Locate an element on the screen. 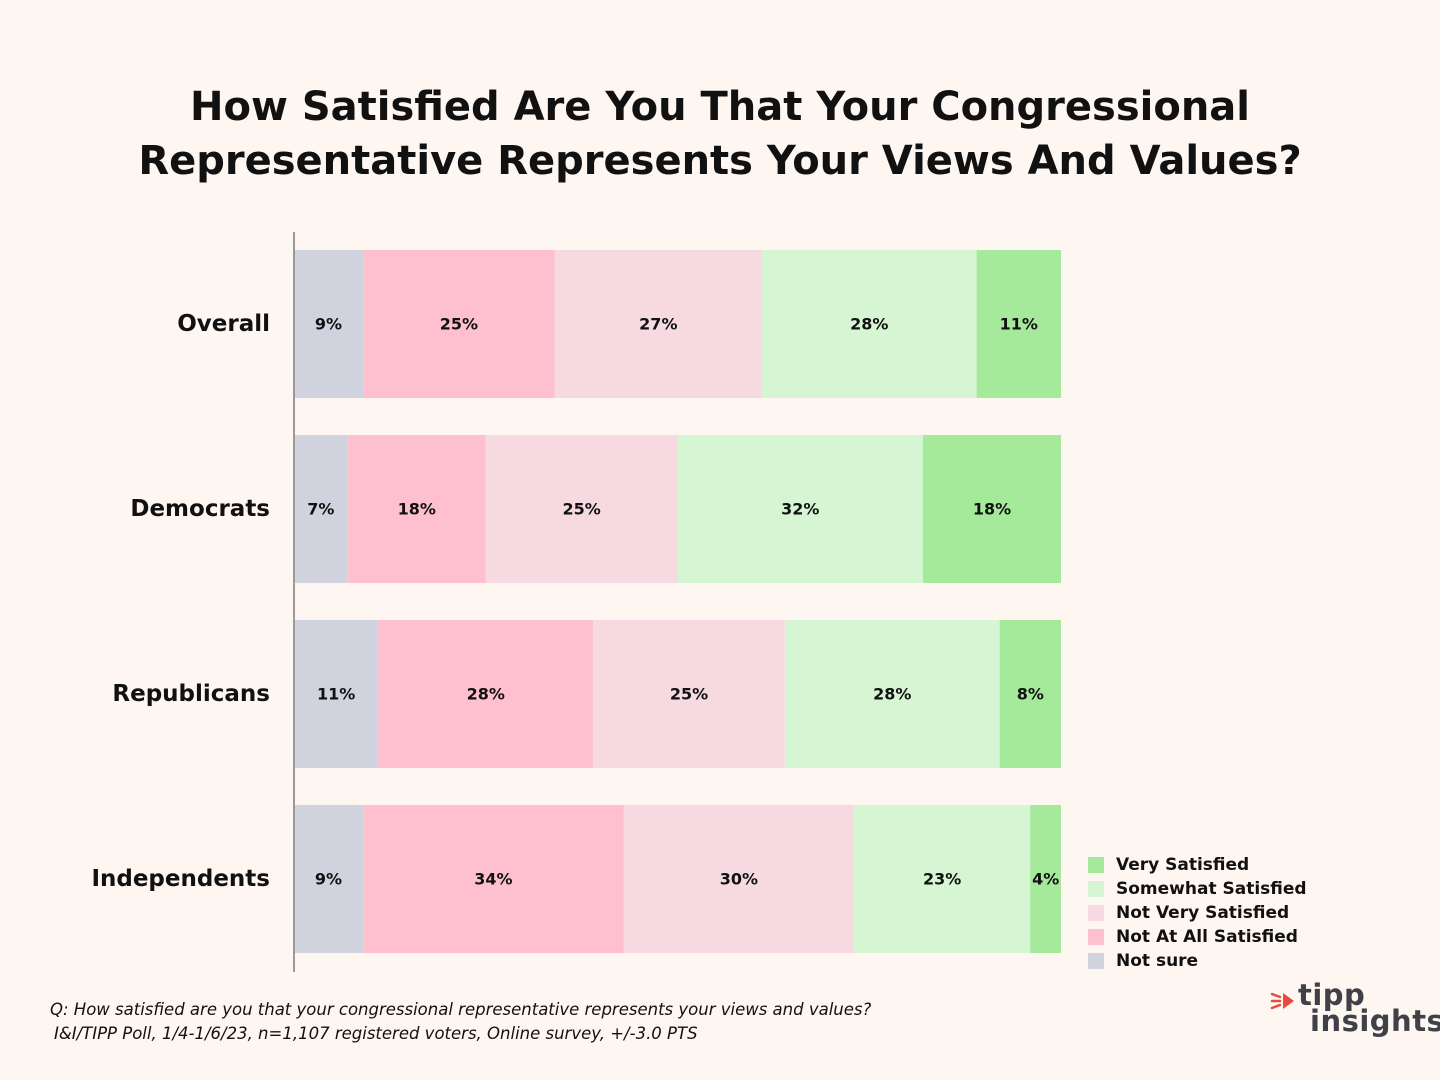  bar-segment-republicans-not-very-satisfied is located at coordinates (689, 694).